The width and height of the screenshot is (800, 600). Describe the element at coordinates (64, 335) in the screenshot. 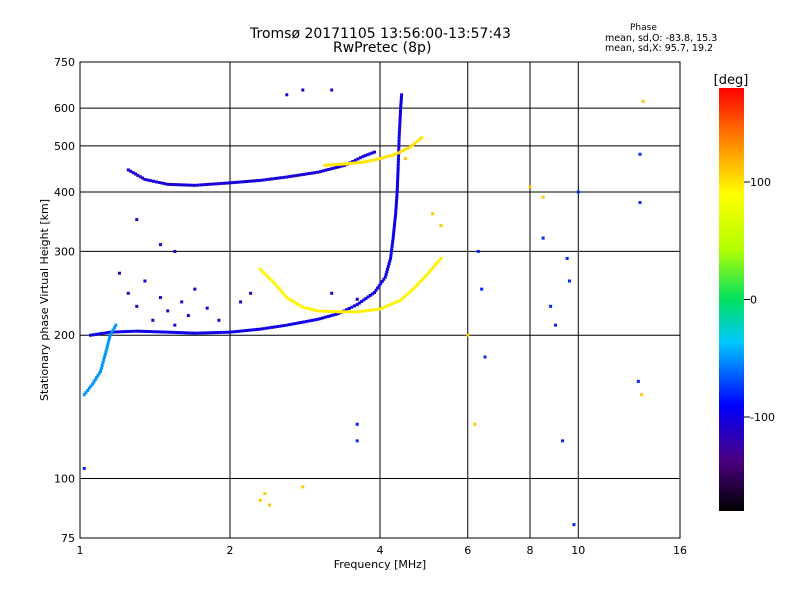

I see `y-tick-label: 200` at that location.